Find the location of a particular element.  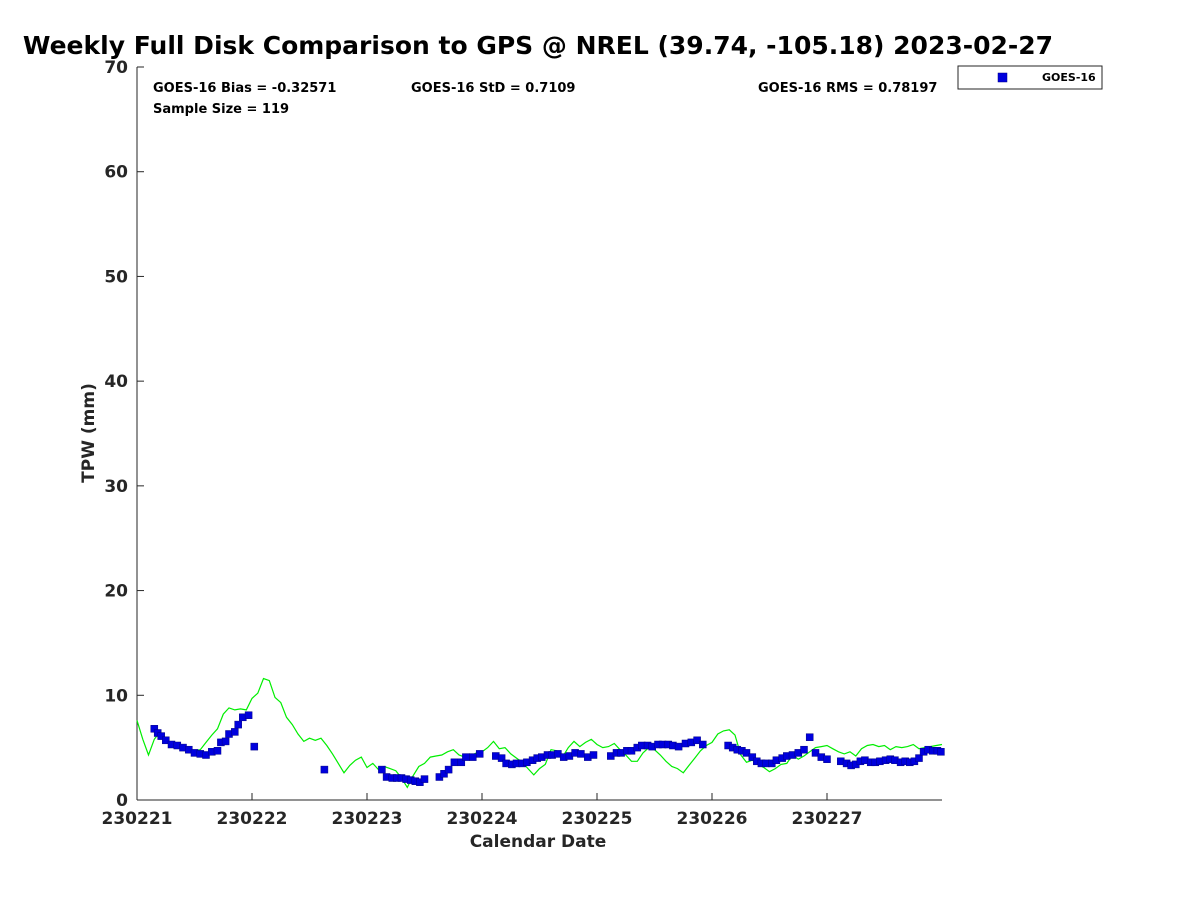

gps-series-line is located at coordinates (539, 733).